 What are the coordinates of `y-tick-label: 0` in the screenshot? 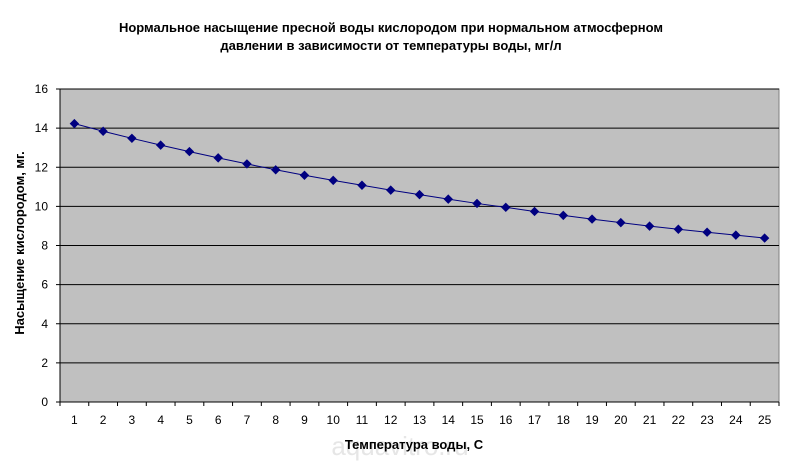 It's located at (44, 402).